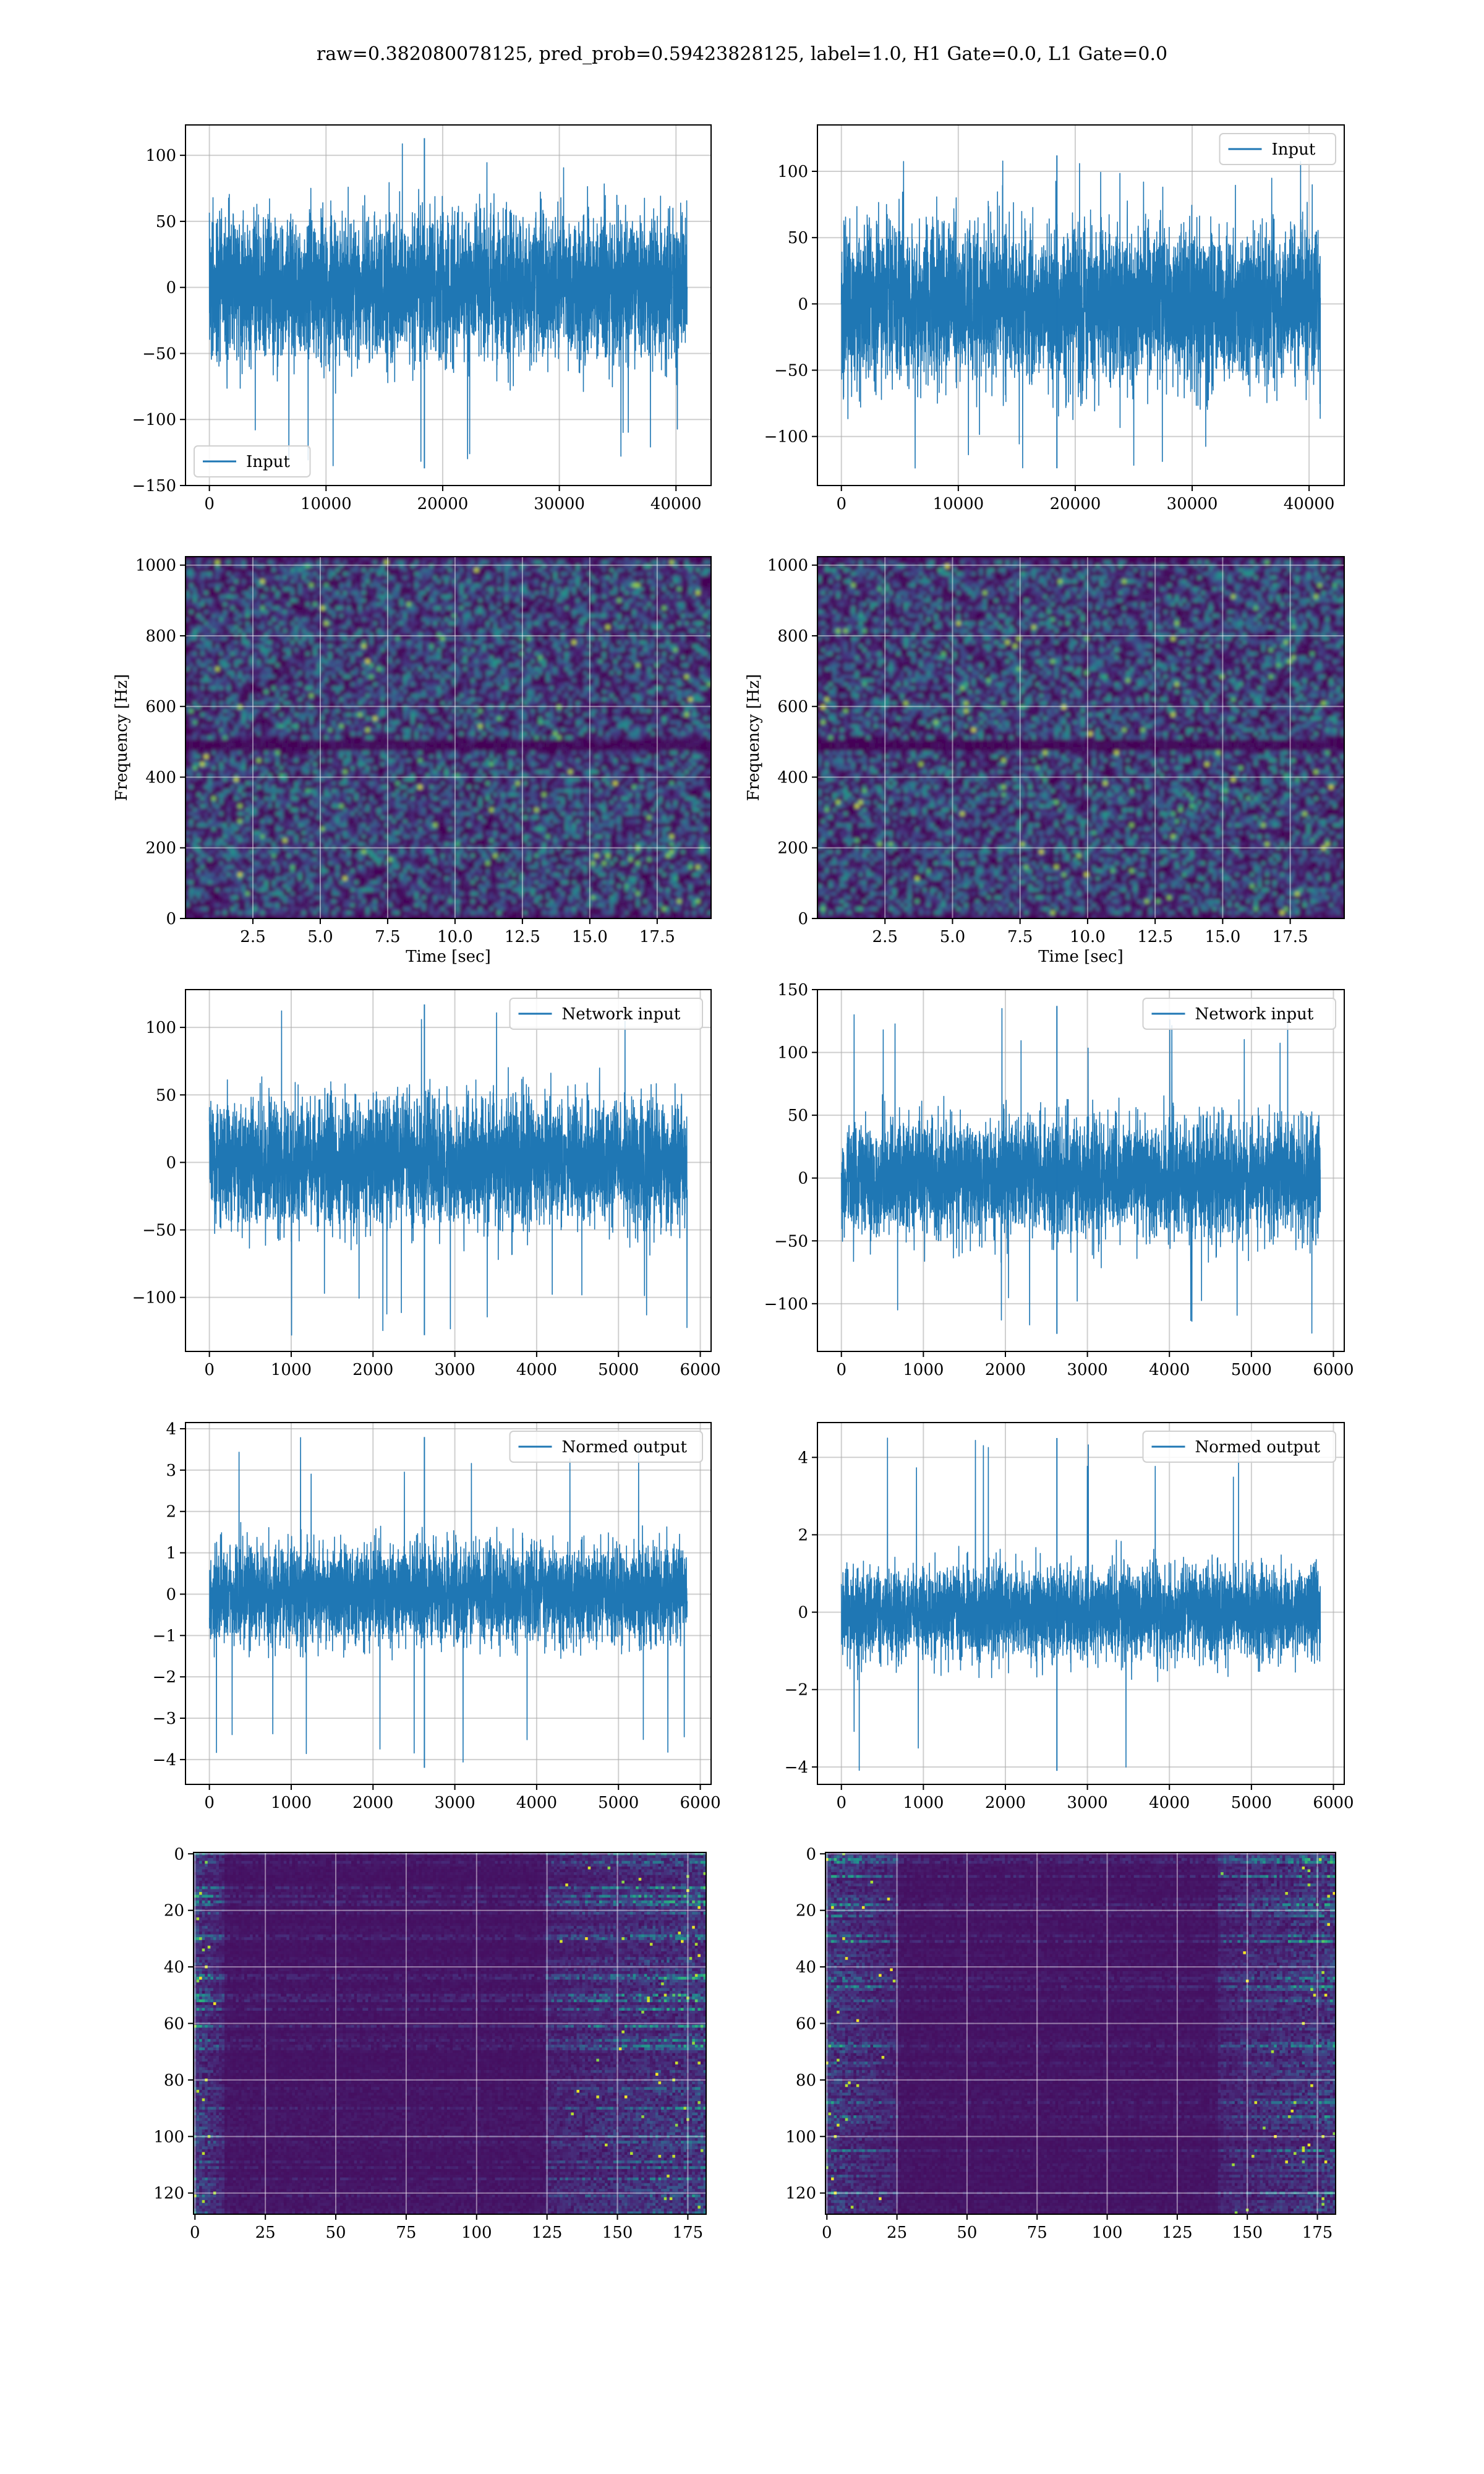 The width and height of the screenshot is (1484, 2474). Describe the element at coordinates (676, 504) in the screenshot. I see `x-tick-label: 40000` at that location.